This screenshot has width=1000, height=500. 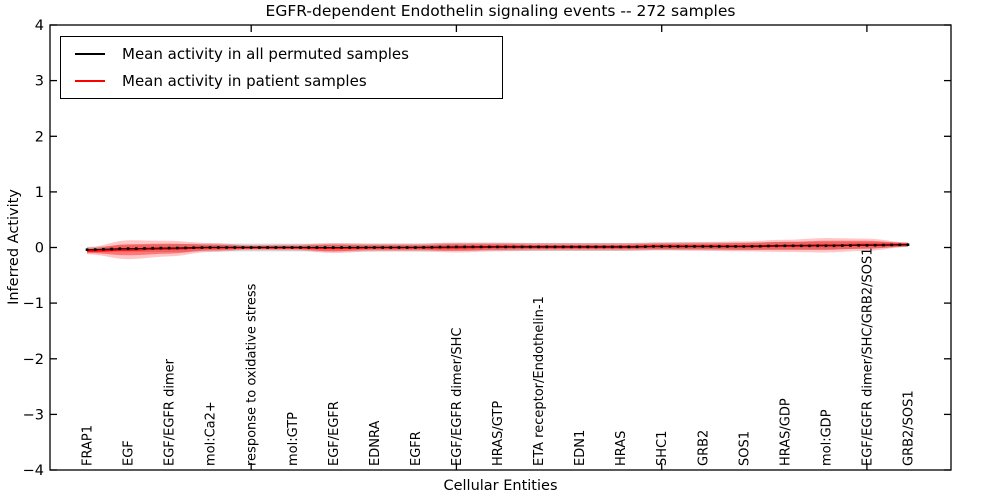 What do you see at coordinates (457, 397) in the screenshot?
I see `category-label: EGF/EGFR dimer/SHC` at bounding box center [457, 397].